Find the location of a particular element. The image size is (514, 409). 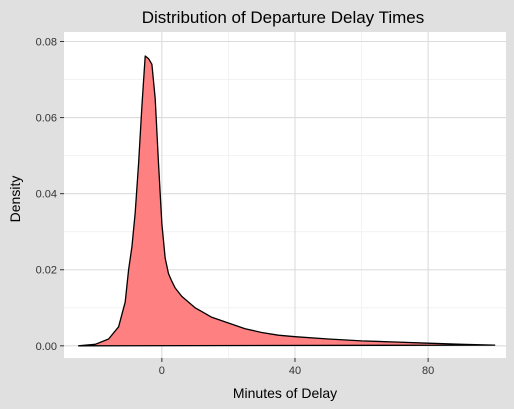

y-axis-ticks: 0.00 0.02 0.04 0.06 0.08 is located at coordinates (50, 195).